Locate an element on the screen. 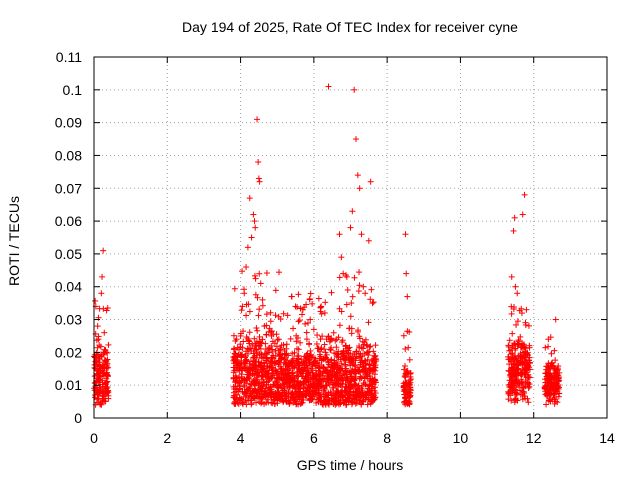 The width and height of the screenshot is (640, 480). y-tick-label: 0.1 is located at coordinates (73, 90).